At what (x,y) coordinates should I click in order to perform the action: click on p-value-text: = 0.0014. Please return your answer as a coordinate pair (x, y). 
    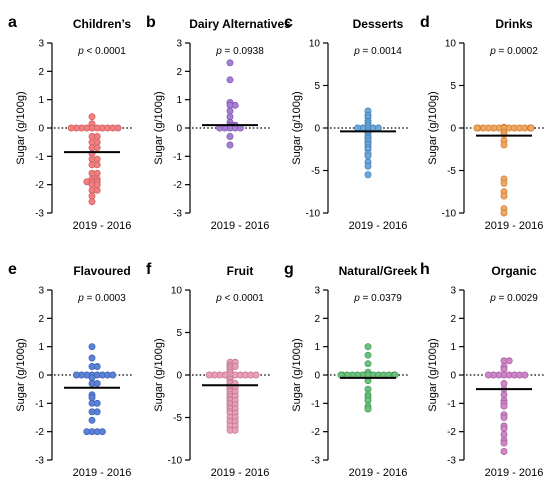
    Looking at the image, I should click on (381, 51).